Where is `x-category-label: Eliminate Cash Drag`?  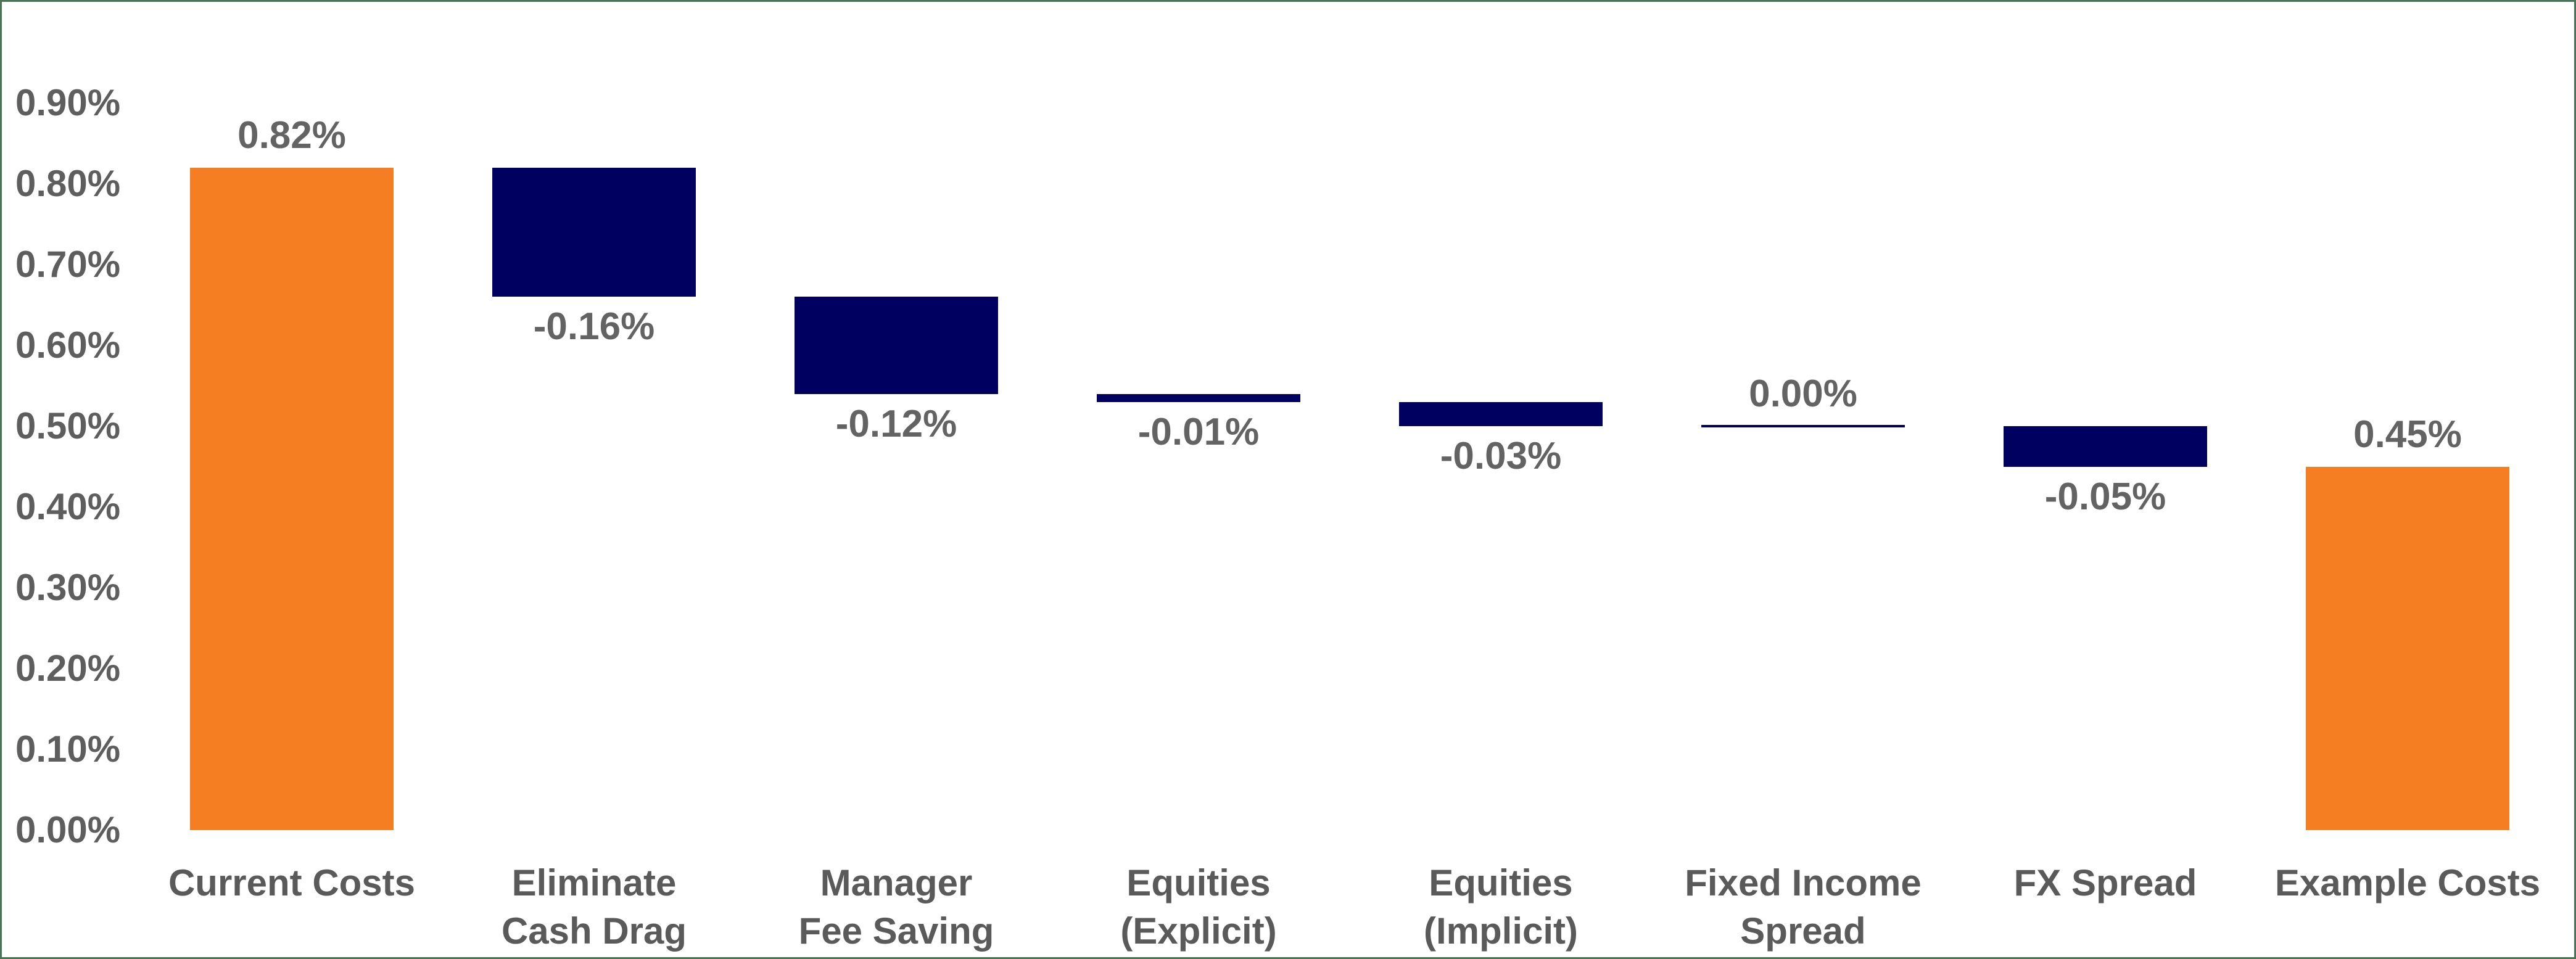
x-category-label: Eliminate Cash Drag is located at coordinates (594, 907).